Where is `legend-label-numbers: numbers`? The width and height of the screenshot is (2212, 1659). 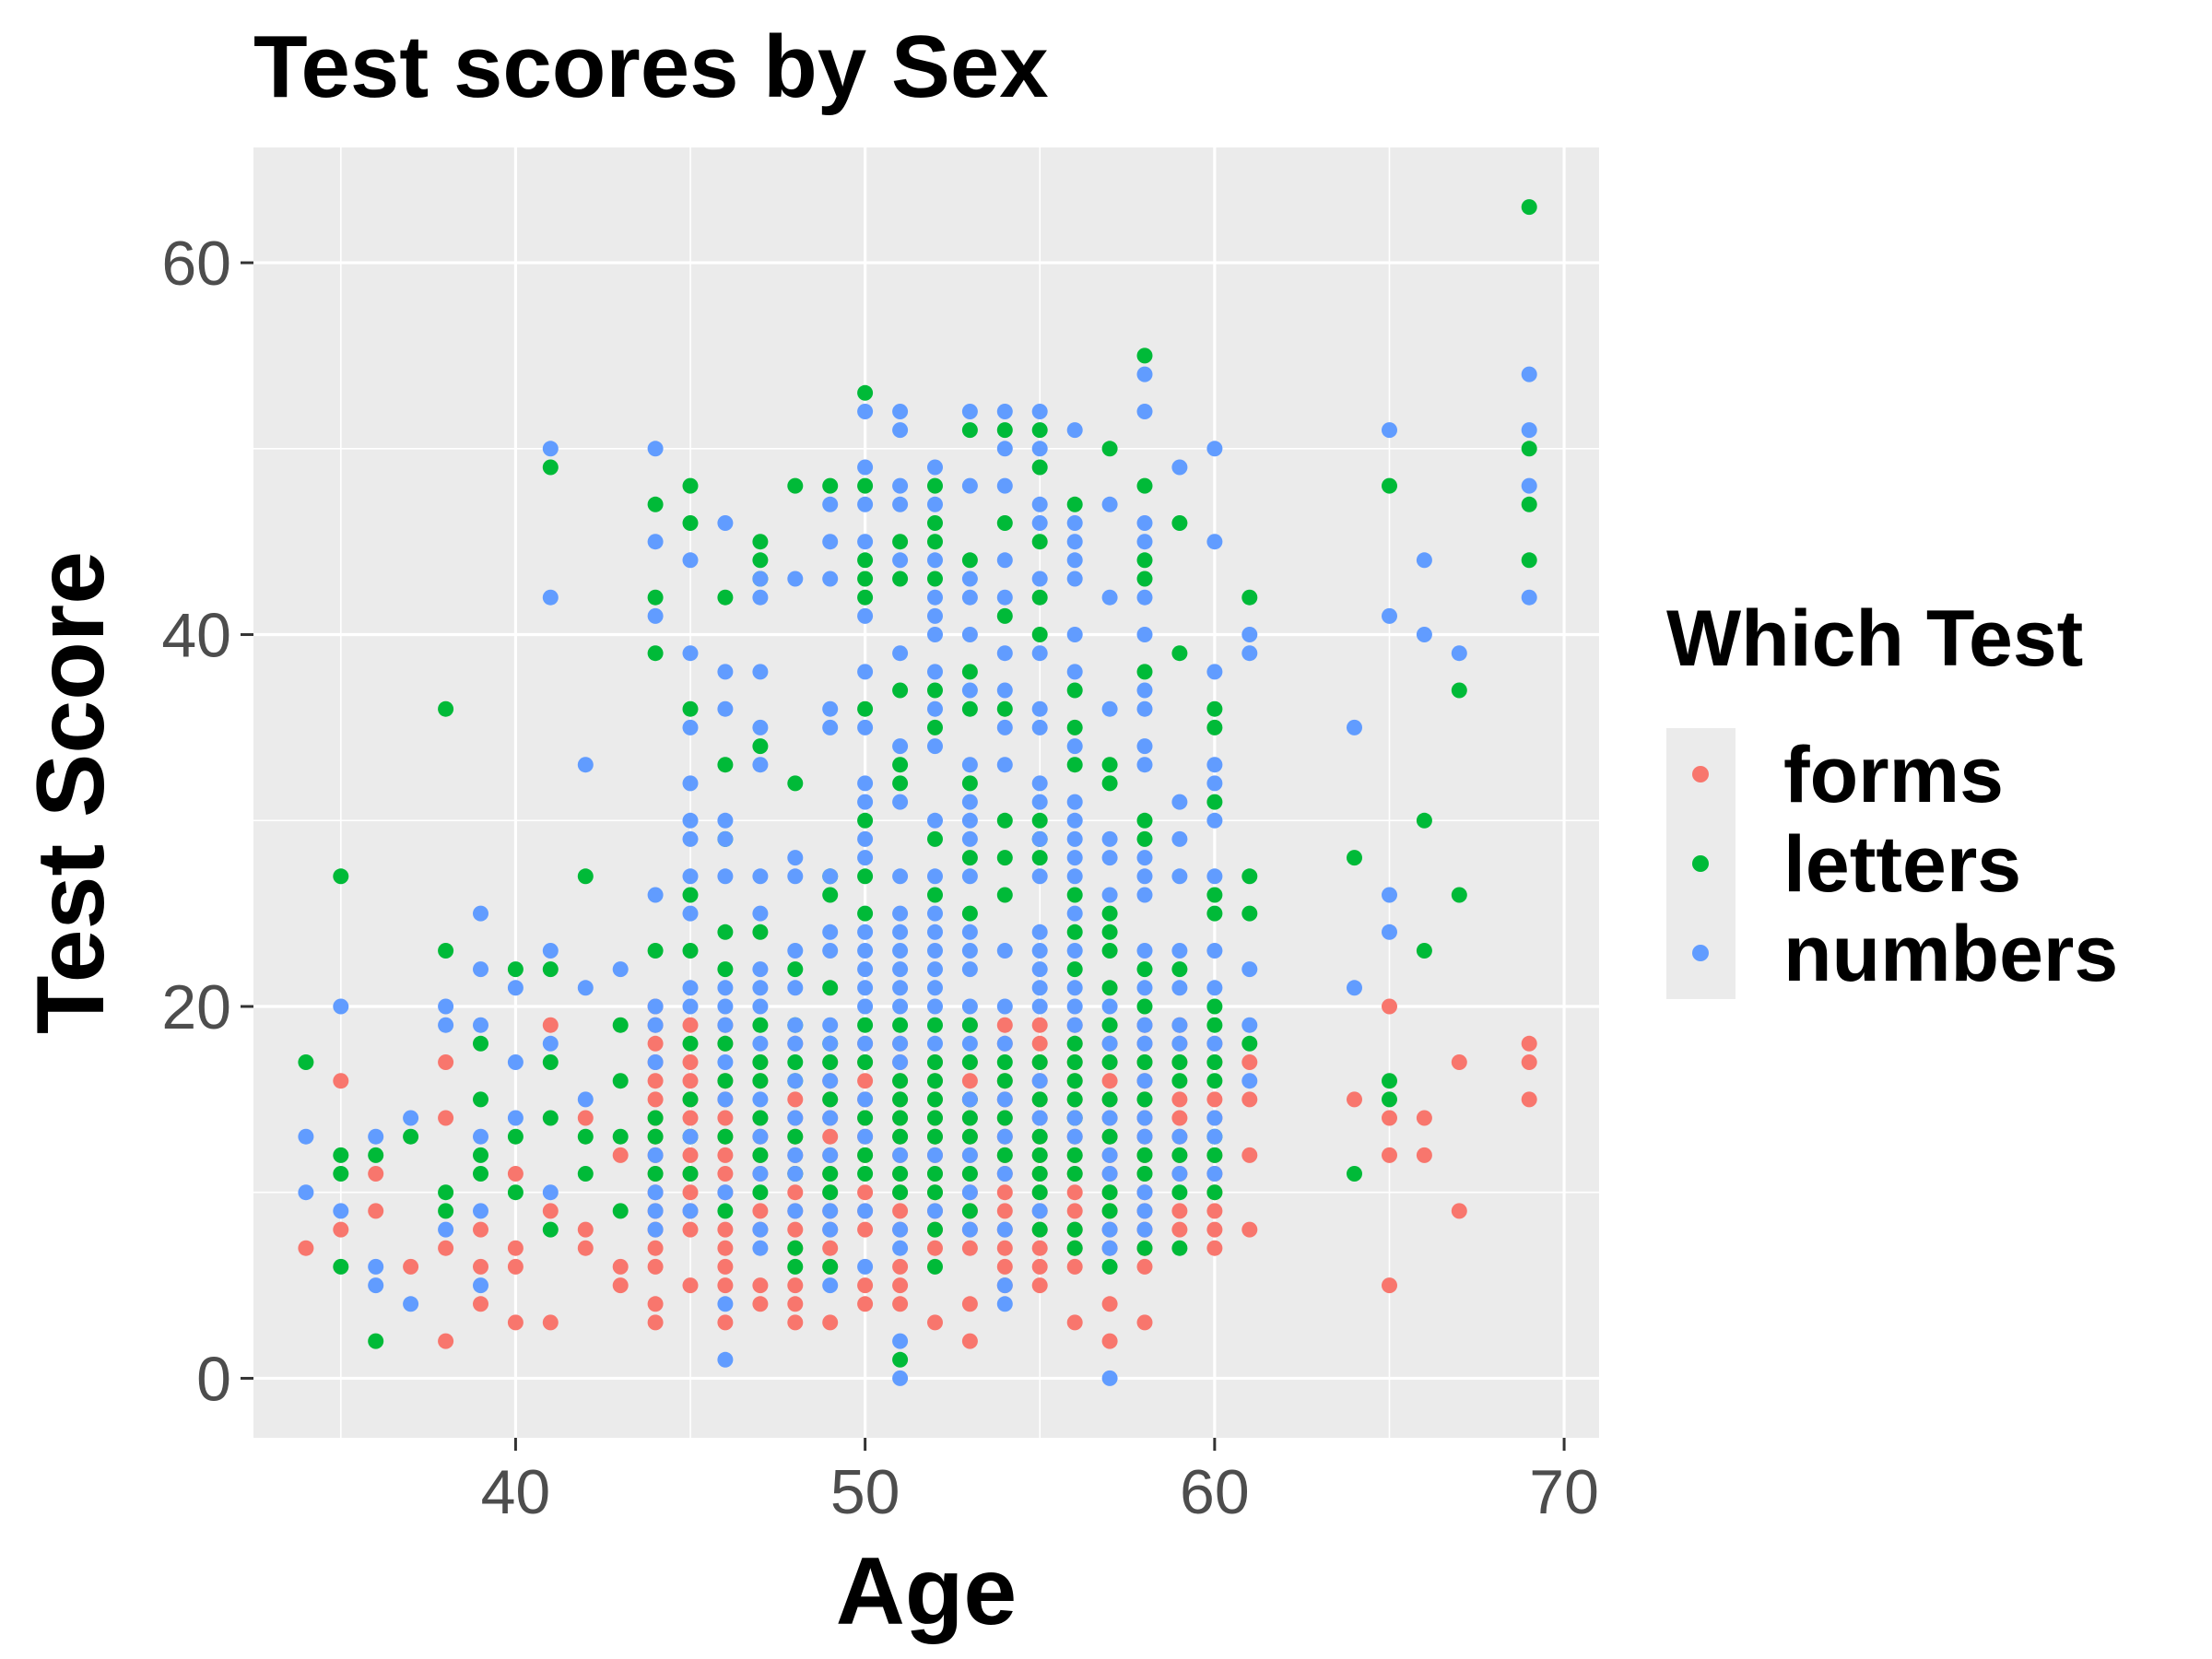
legend-label-numbers: numbers is located at coordinates (1950, 954).